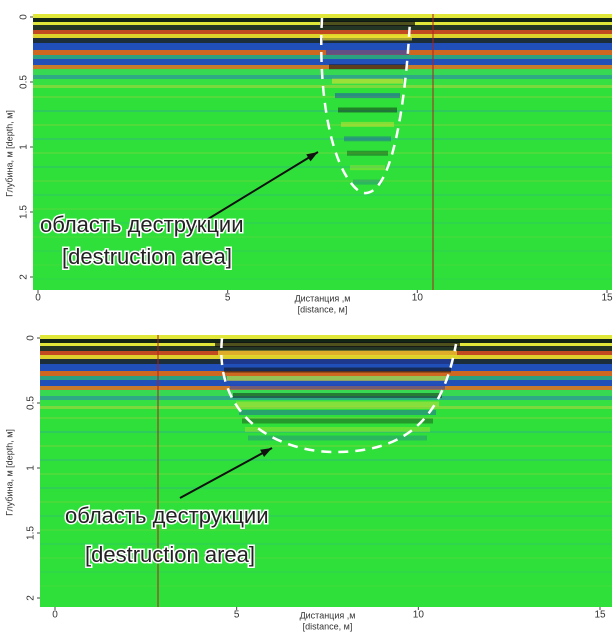 This screenshot has height=637, width=614. I want to click on destruction-outline, so click(366, 106).